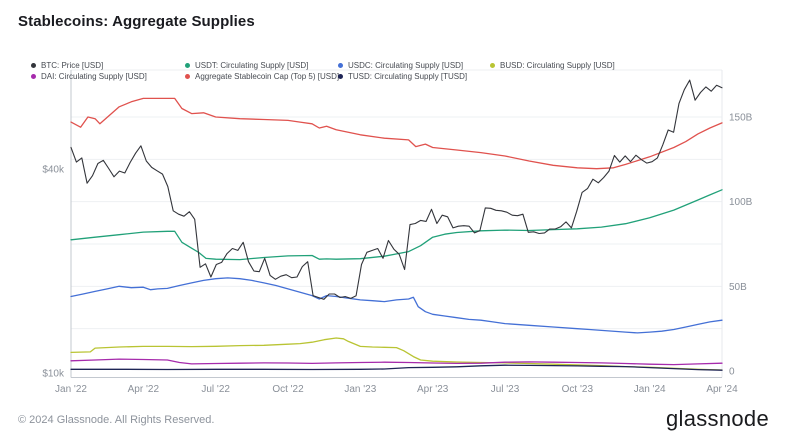 The image size is (786, 442). What do you see at coordinates (53, 169) in the screenshot?
I see `left-axis-tick-label: $40k` at bounding box center [53, 169].